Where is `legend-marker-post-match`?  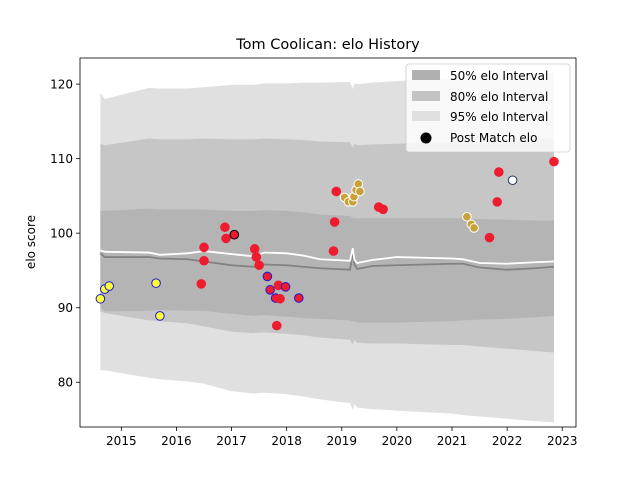
legend-marker-post-match is located at coordinates (426, 138).